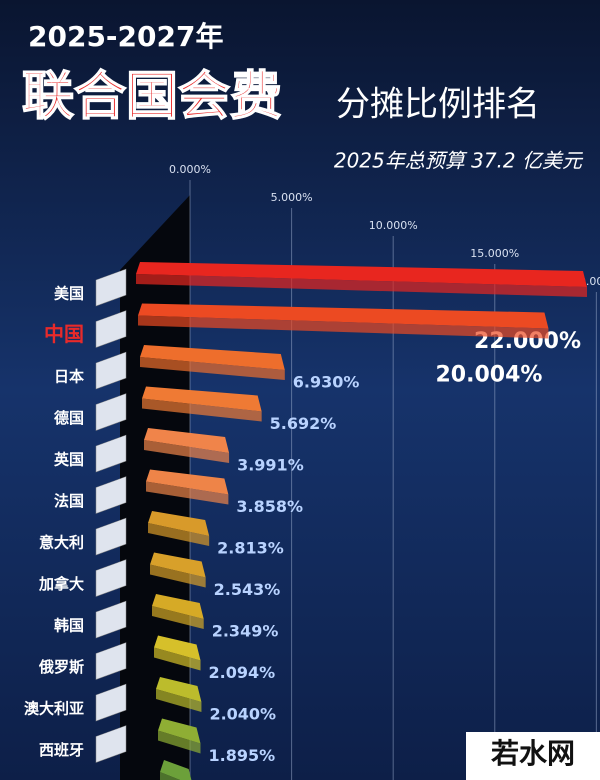 The width and height of the screenshot is (600, 780). Describe the element at coordinates (190, 169) in the screenshot. I see `x-tick-label: 0.000%` at that location.